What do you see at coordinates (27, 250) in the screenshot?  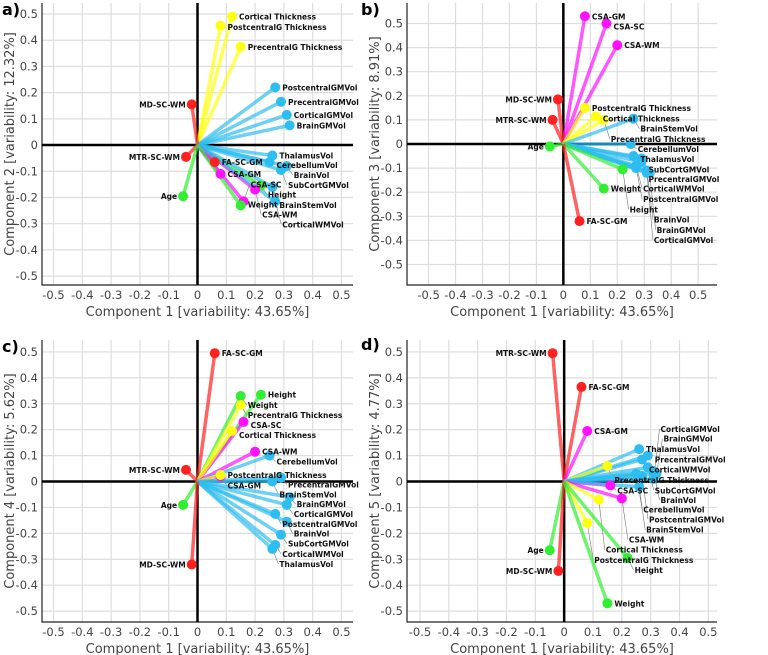 I see `y-tick-label: -0.4` at bounding box center [27, 250].